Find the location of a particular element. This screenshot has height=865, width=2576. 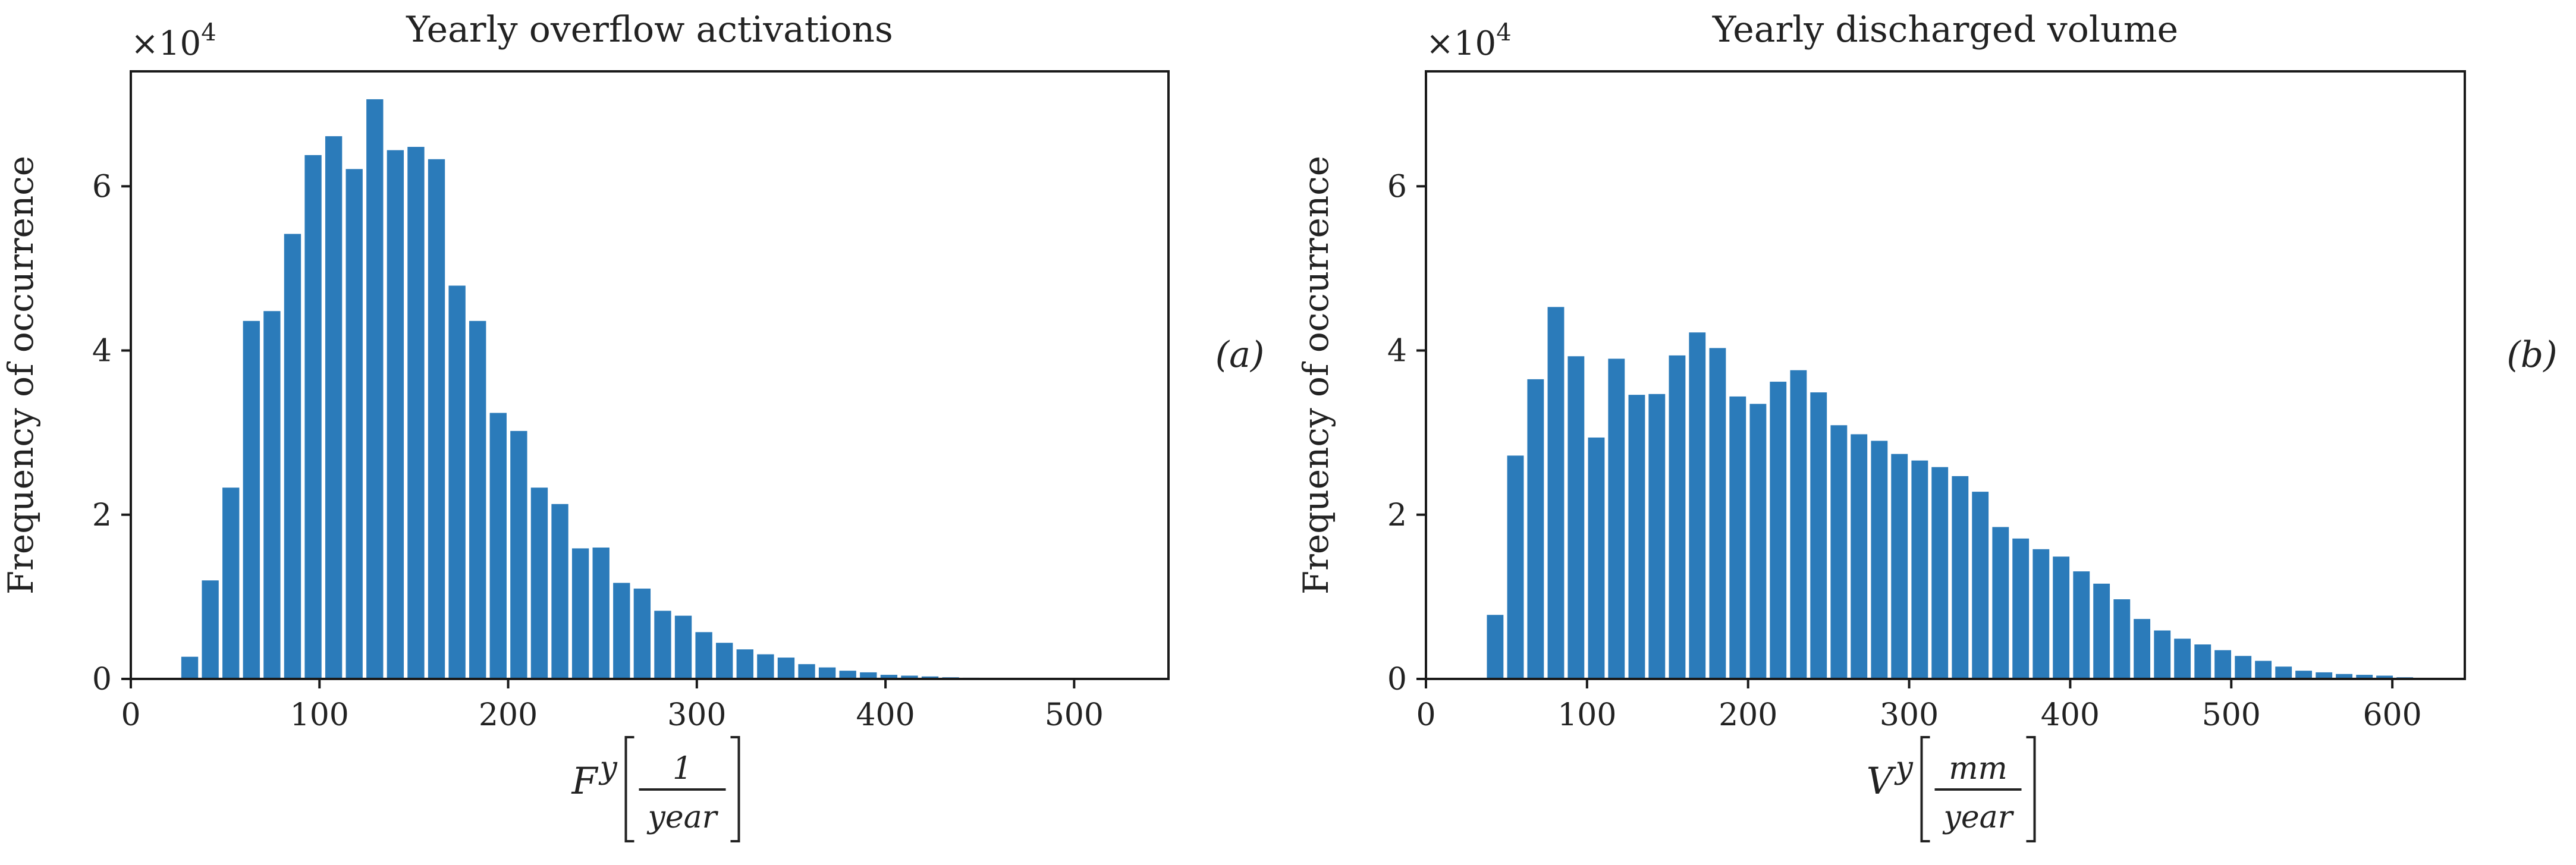

chart-title: Yearly overflow activations is located at coordinates (649, 30).